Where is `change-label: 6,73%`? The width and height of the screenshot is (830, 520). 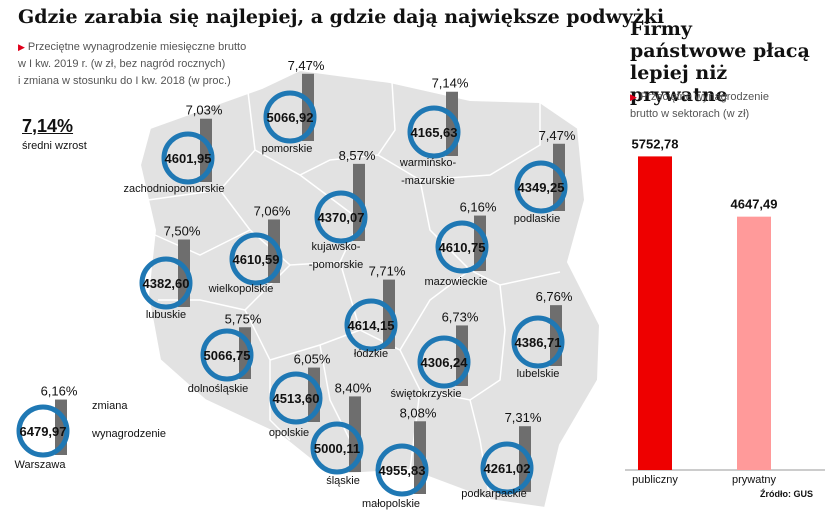 change-label: 6,73% is located at coordinates (460, 316).